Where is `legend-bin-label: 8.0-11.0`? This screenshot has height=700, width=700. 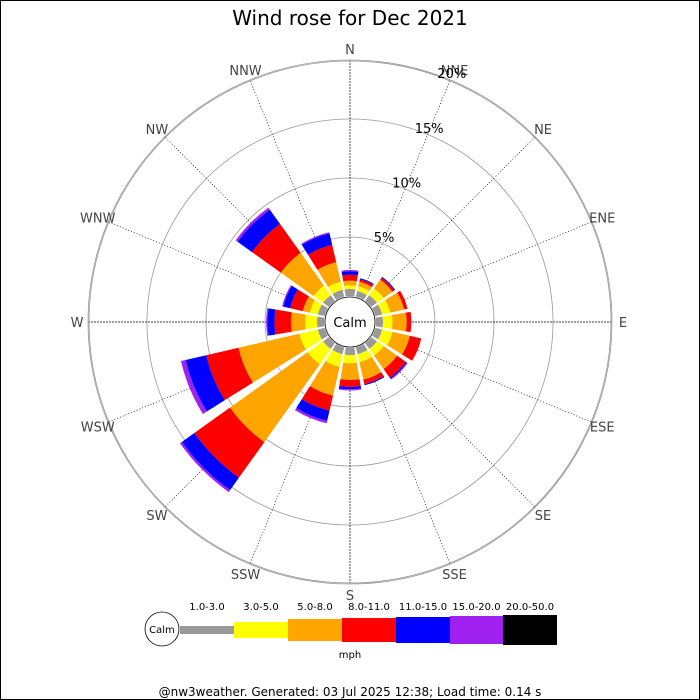
legend-bin-label: 8.0-11.0 is located at coordinates (369, 607).